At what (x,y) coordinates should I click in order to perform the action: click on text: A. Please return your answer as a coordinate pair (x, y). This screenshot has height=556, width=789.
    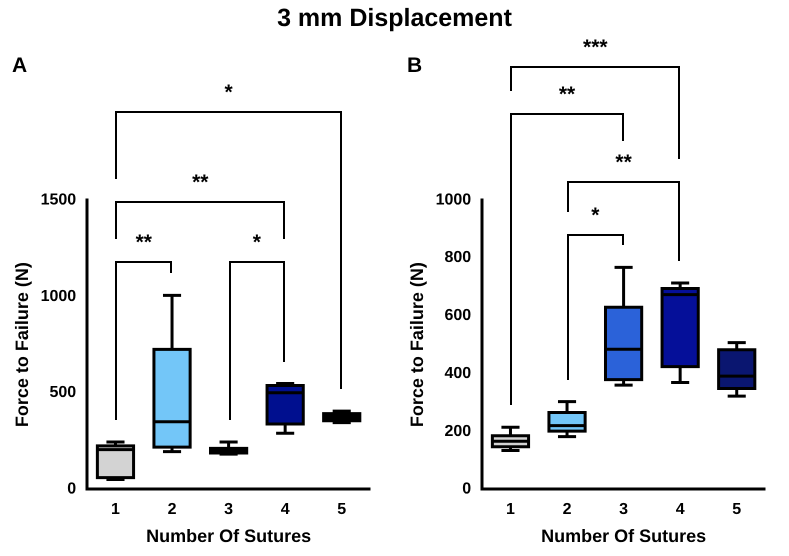
    Looking at the image, I should click on (20, 66).